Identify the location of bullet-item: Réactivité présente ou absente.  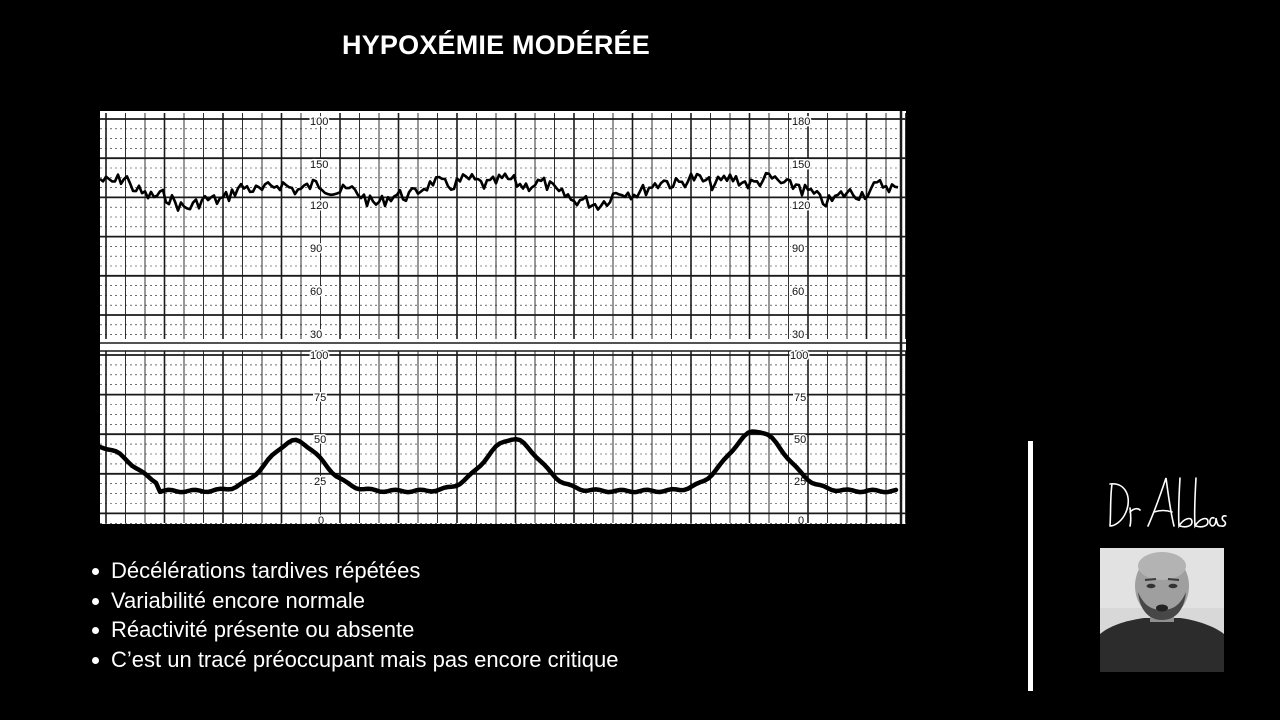
(353, 630).